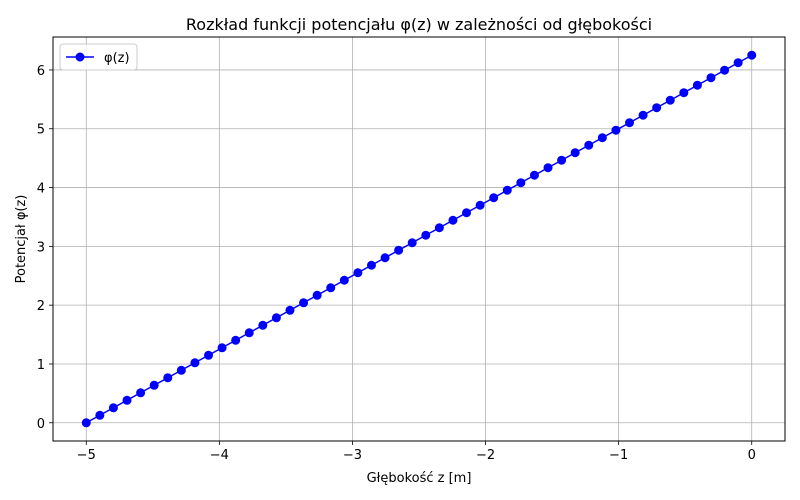  I want to click on y-tick-label: 4, so click(41, 189).